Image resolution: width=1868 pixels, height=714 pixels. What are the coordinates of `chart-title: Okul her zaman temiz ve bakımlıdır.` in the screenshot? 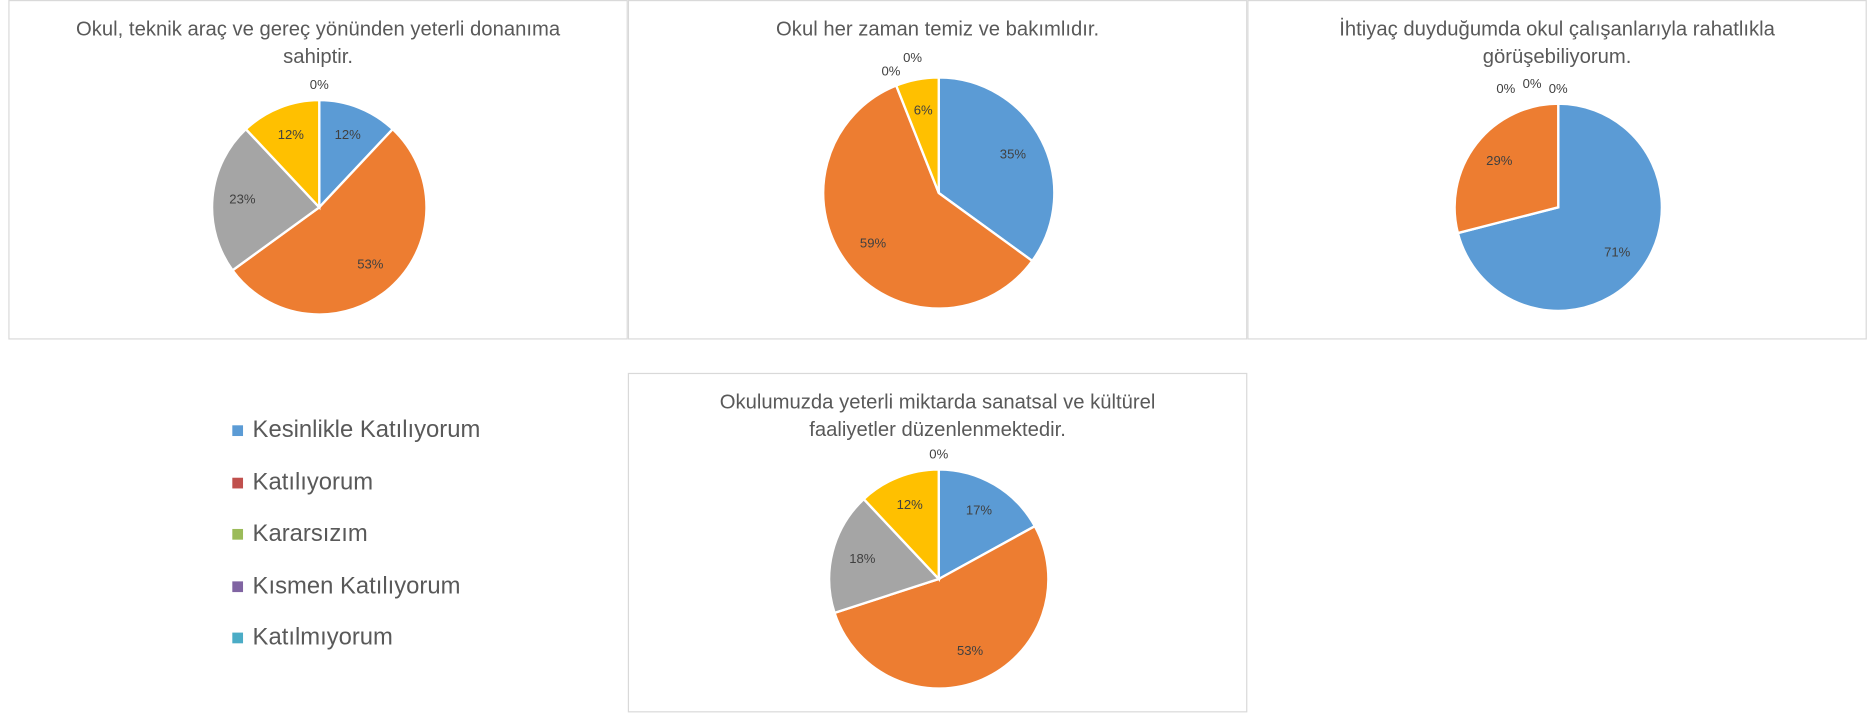 It's located at (938, 29).